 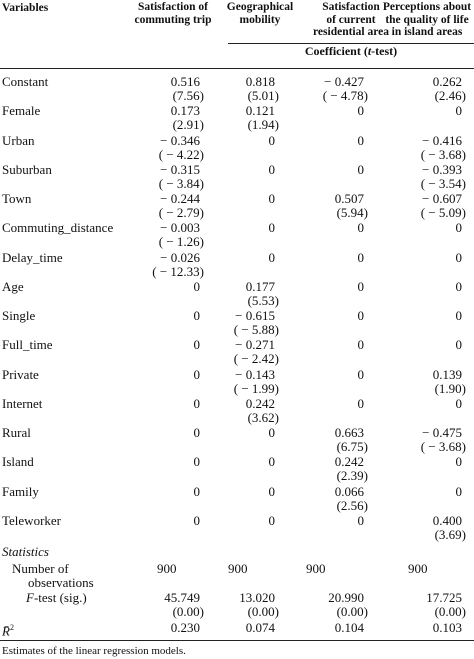 I want to click on coefficient-value: − 0.427, so click(x=344, y=81).